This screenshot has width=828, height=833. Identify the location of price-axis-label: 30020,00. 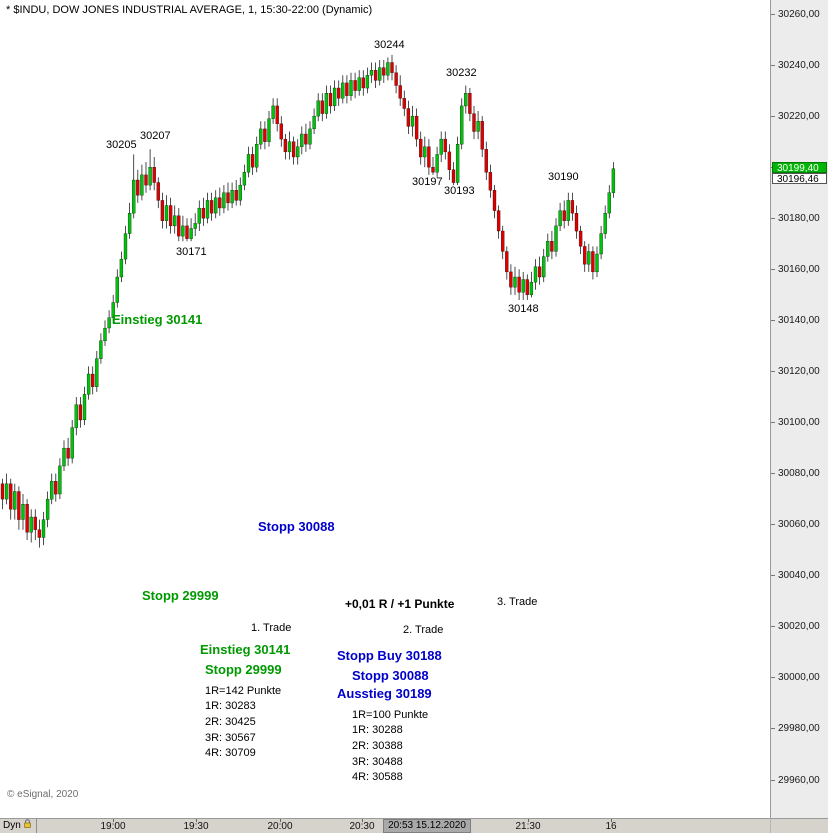
(799, 626).